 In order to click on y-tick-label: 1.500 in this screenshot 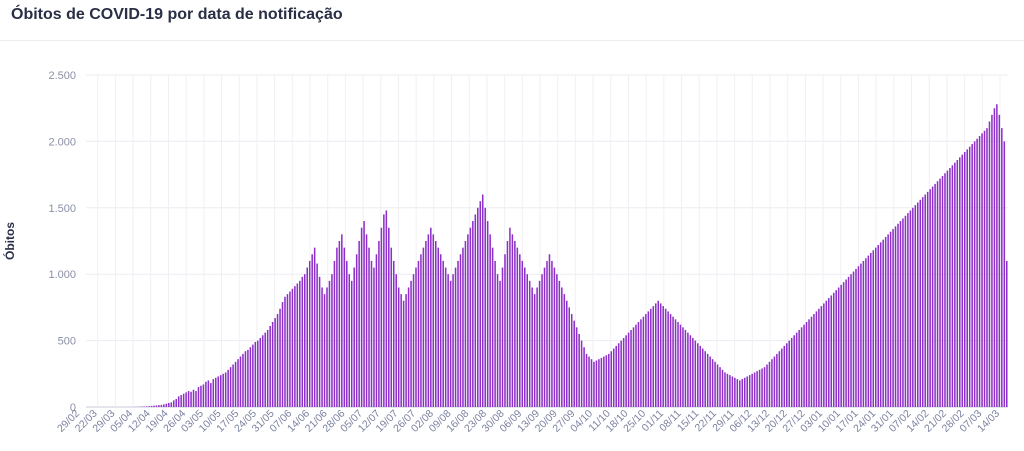, I will do `click(62, 209)`.